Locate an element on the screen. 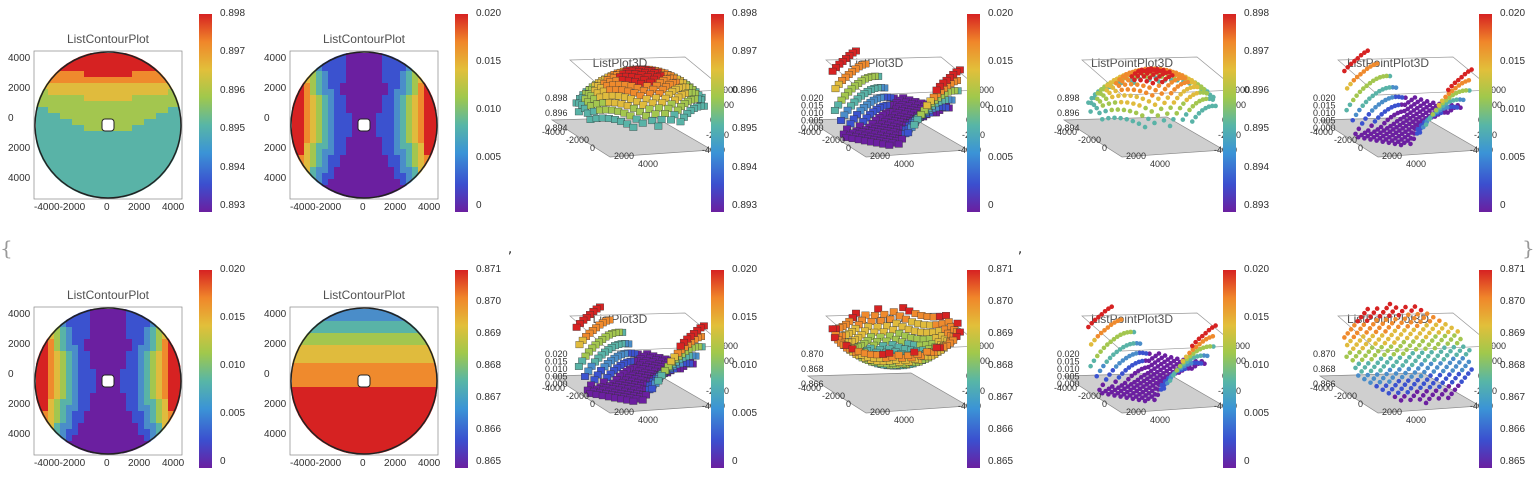 The height and width of the screenshot is (502, 1536). x-tick-label: -4000 is located at coordinates (1065, 388).